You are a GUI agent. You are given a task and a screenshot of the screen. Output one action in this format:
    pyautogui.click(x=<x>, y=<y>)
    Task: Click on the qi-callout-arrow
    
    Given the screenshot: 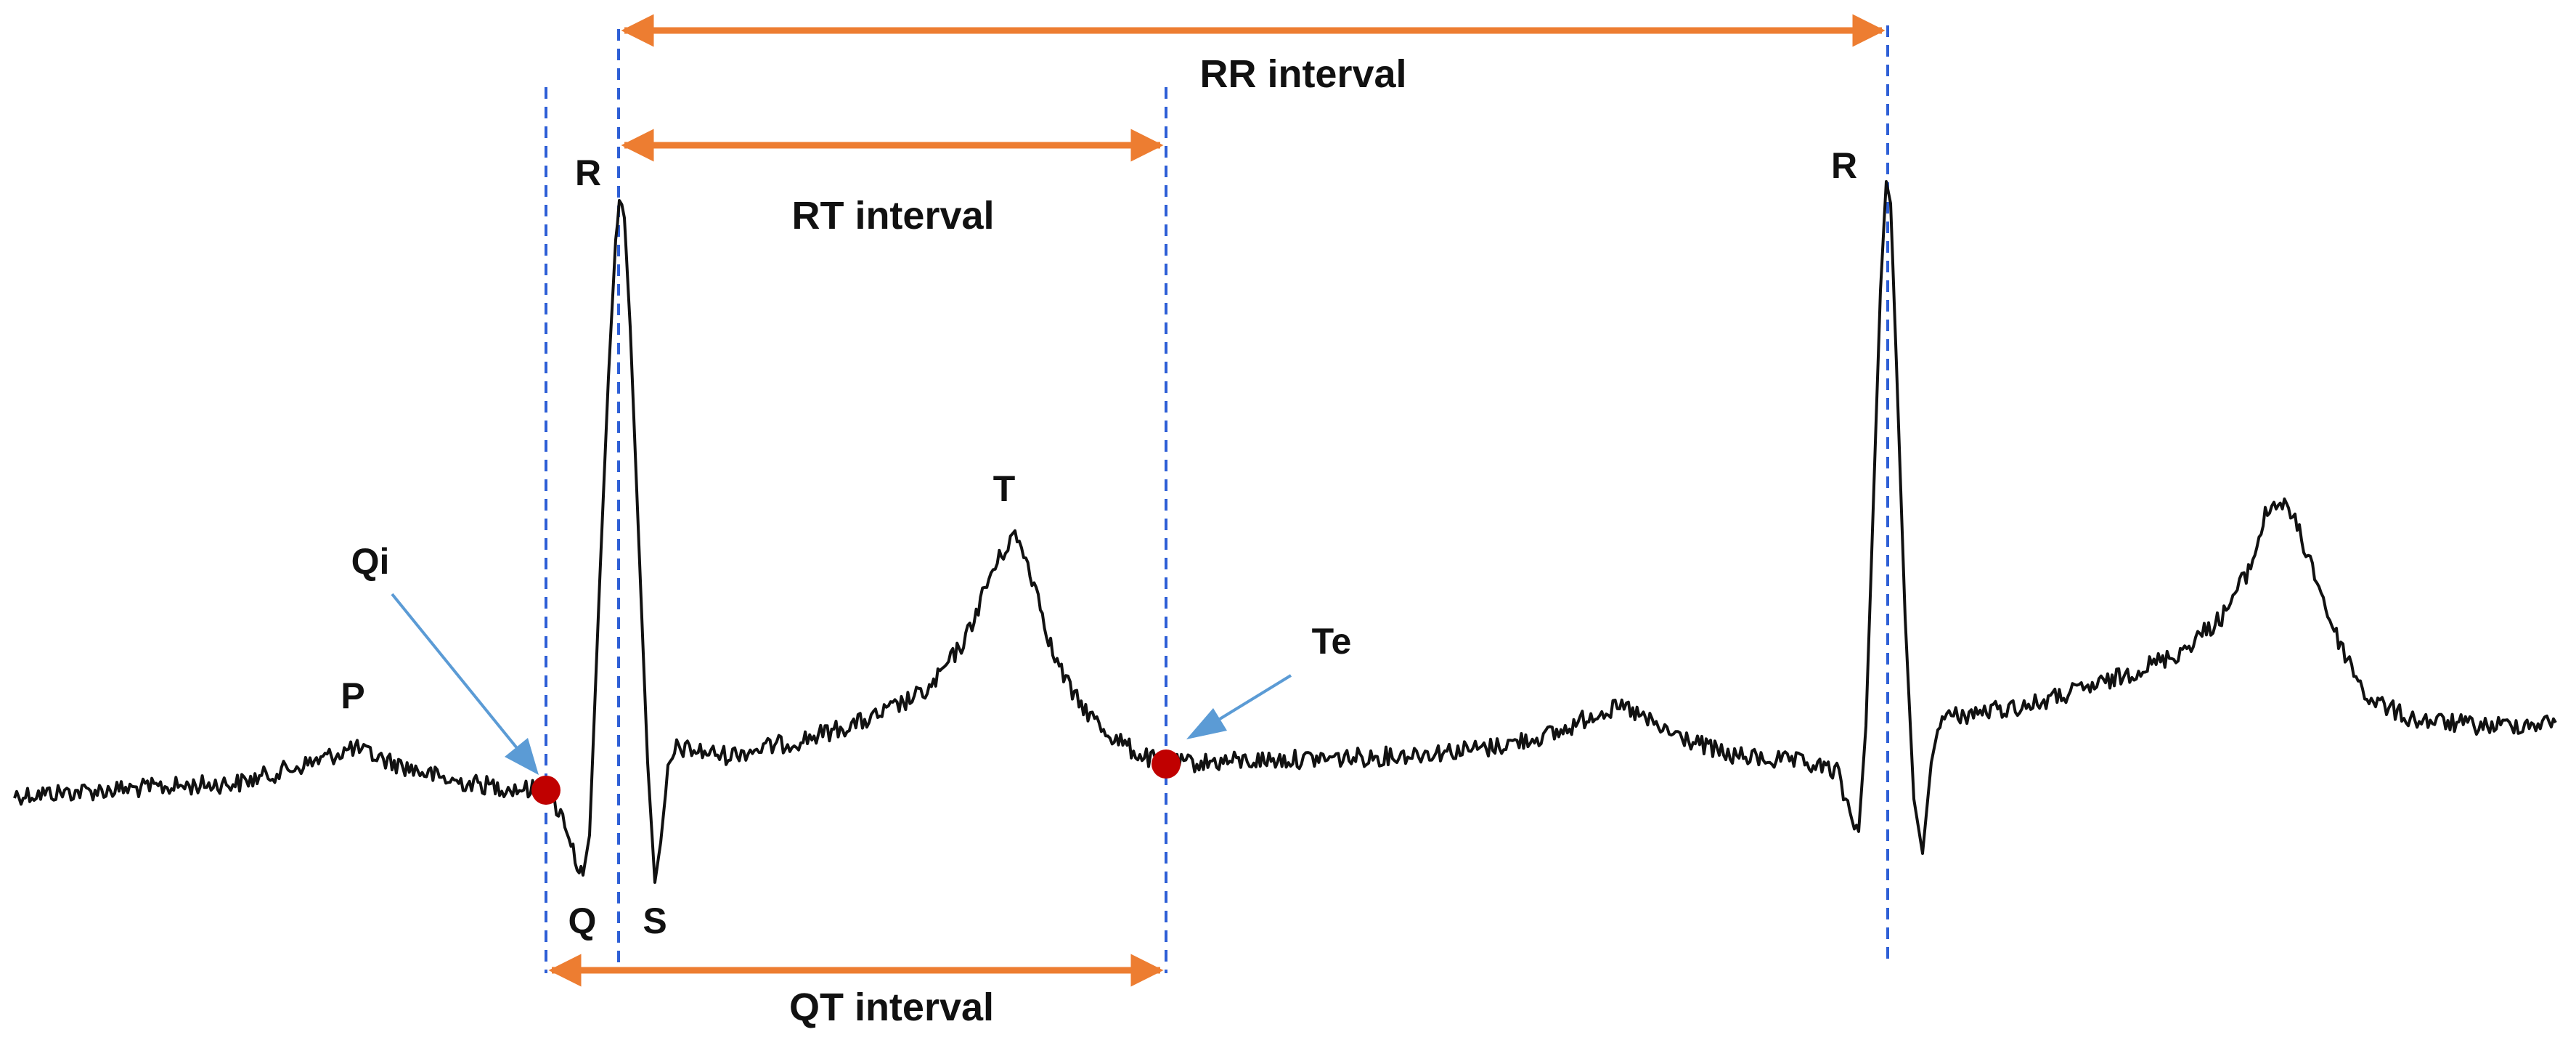 What is the action you would take?
    pyautogui.click(x=454, y=672)
    